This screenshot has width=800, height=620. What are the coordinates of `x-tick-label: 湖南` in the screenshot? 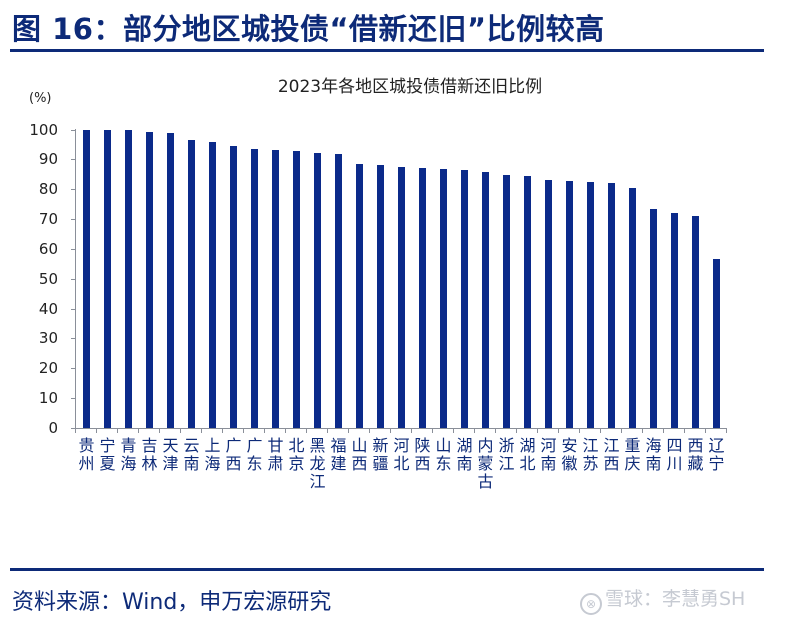 It's located at (464, 454).